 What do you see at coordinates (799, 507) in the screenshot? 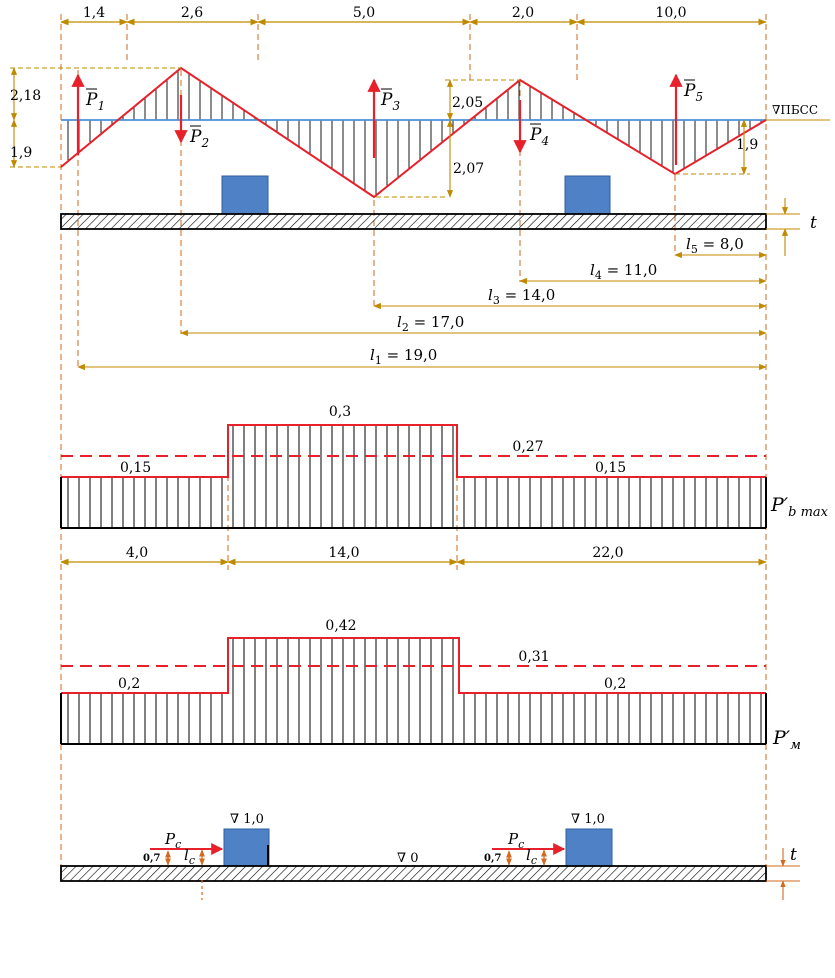
I see `pb-label: P′b max` at bounding box center [799, 507].